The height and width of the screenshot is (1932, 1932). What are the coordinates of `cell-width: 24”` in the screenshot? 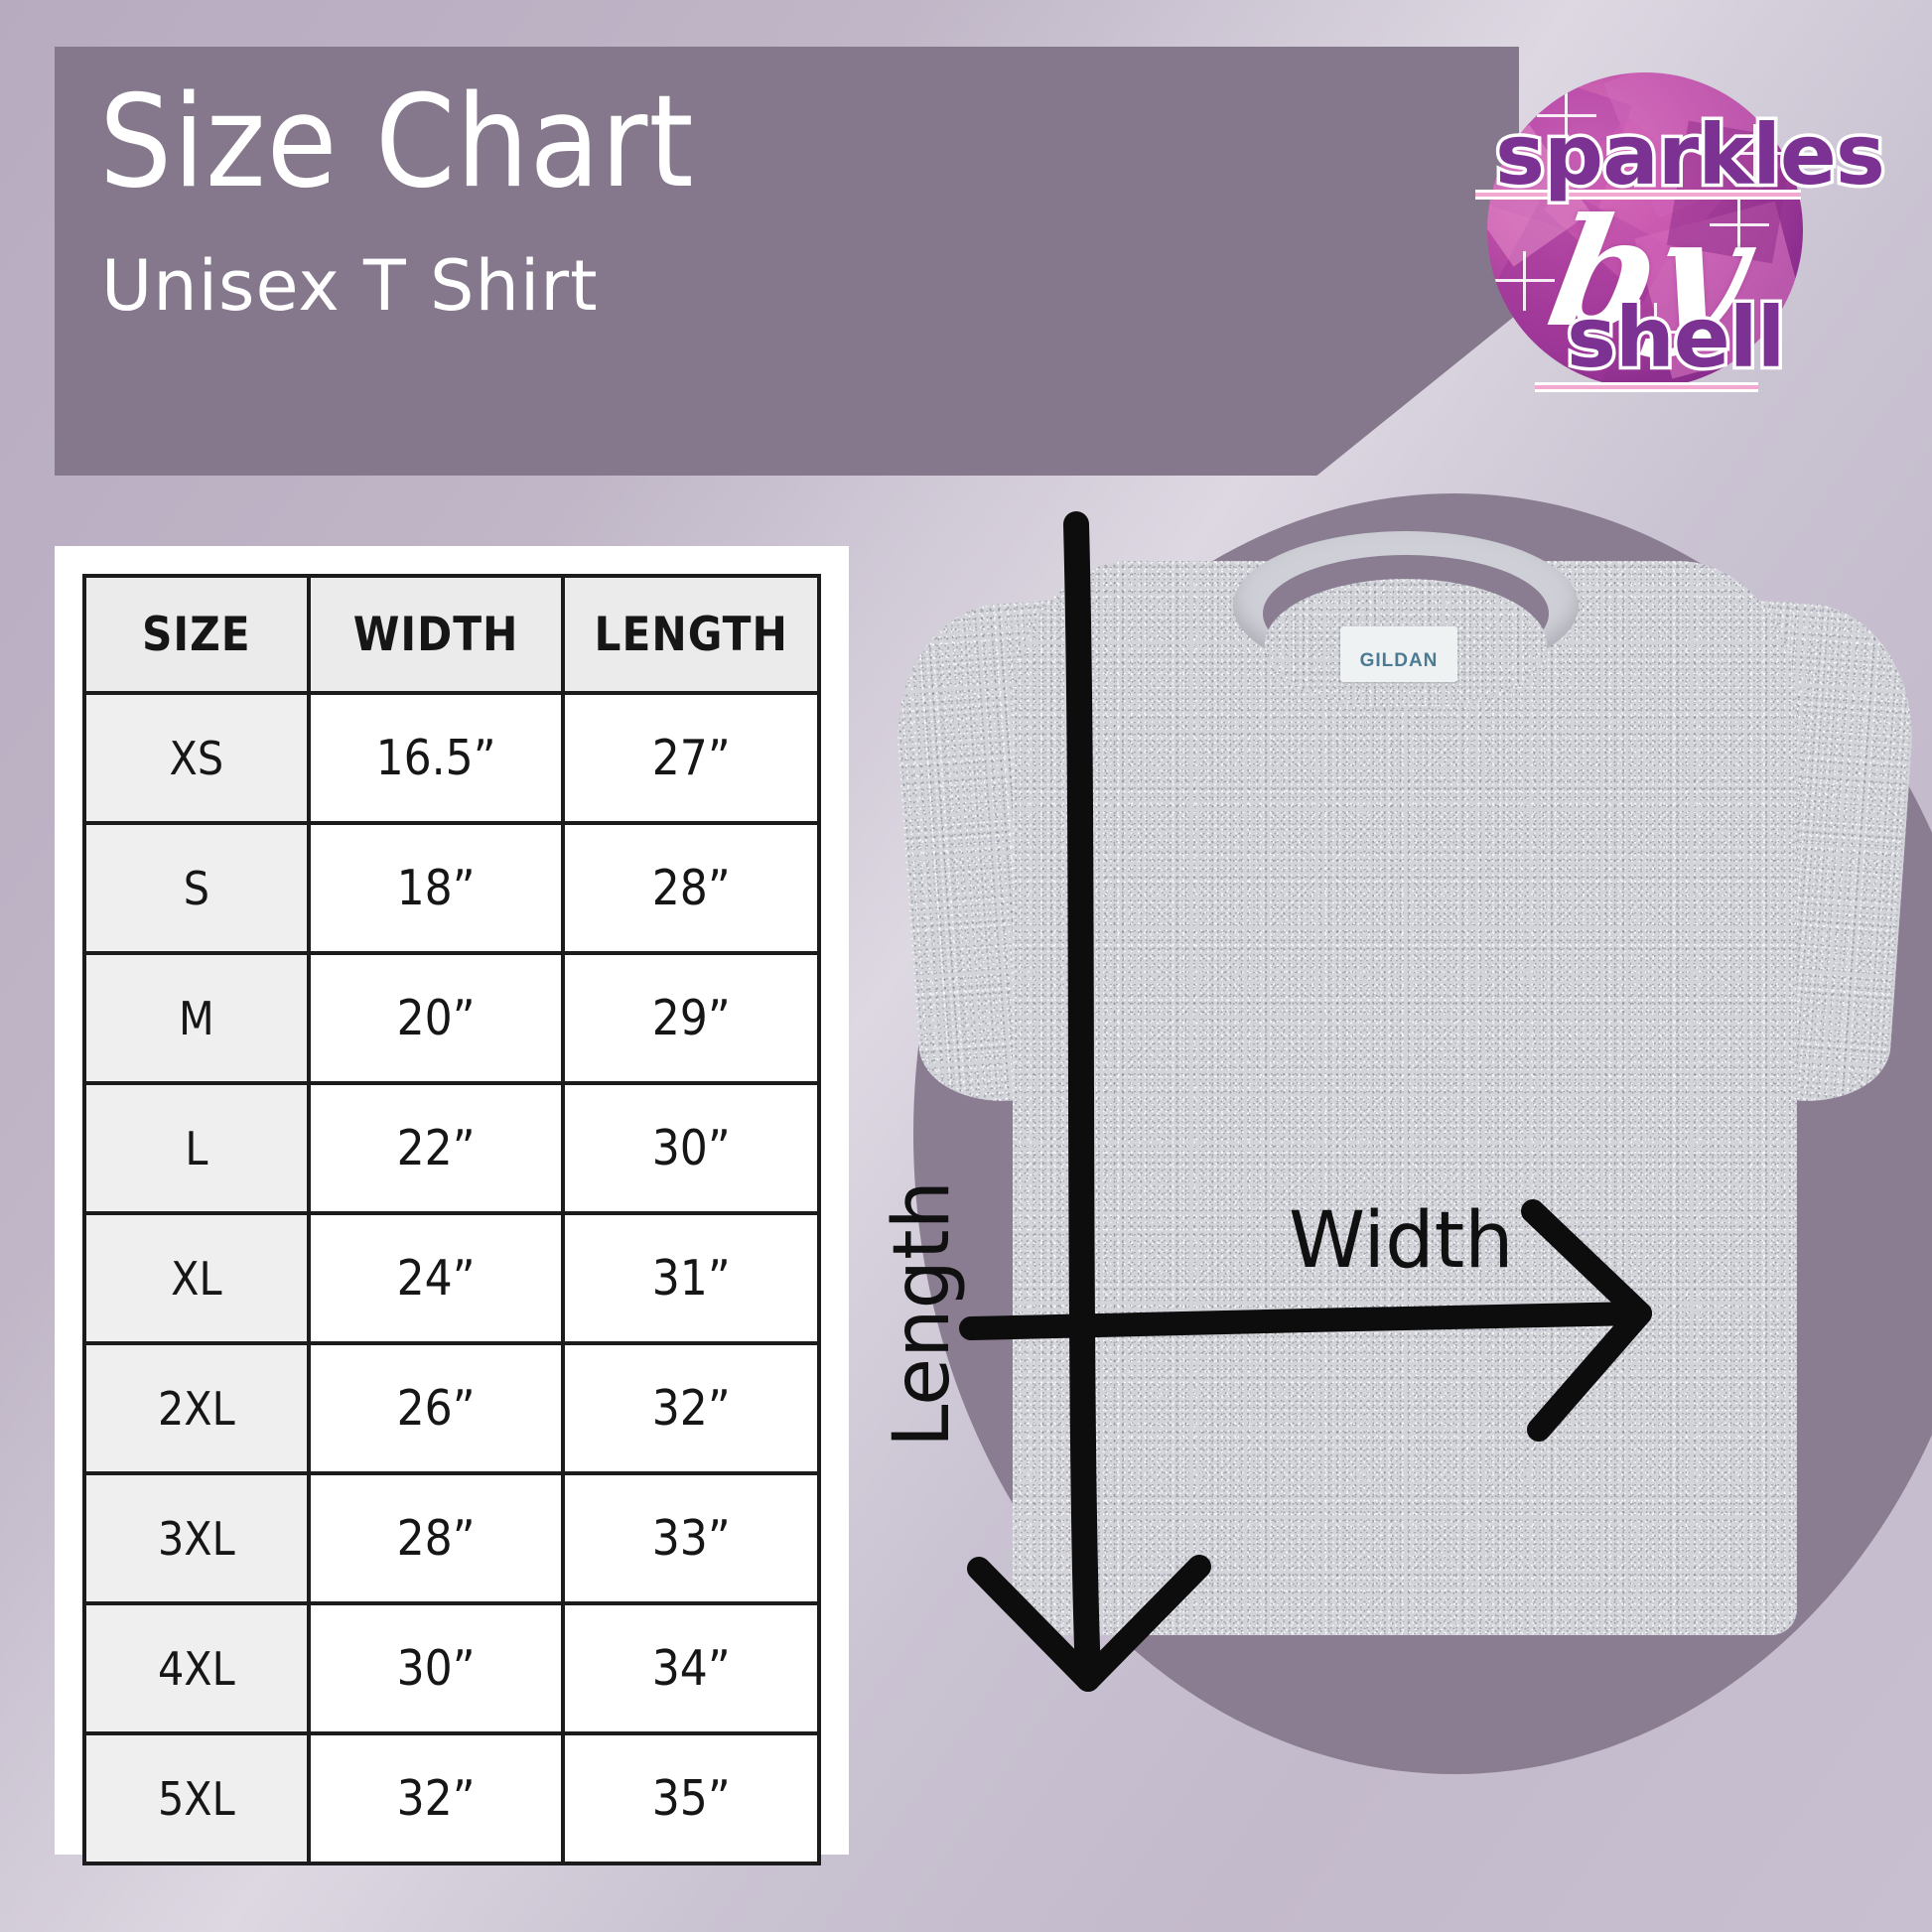 It's located at (436, 1278).